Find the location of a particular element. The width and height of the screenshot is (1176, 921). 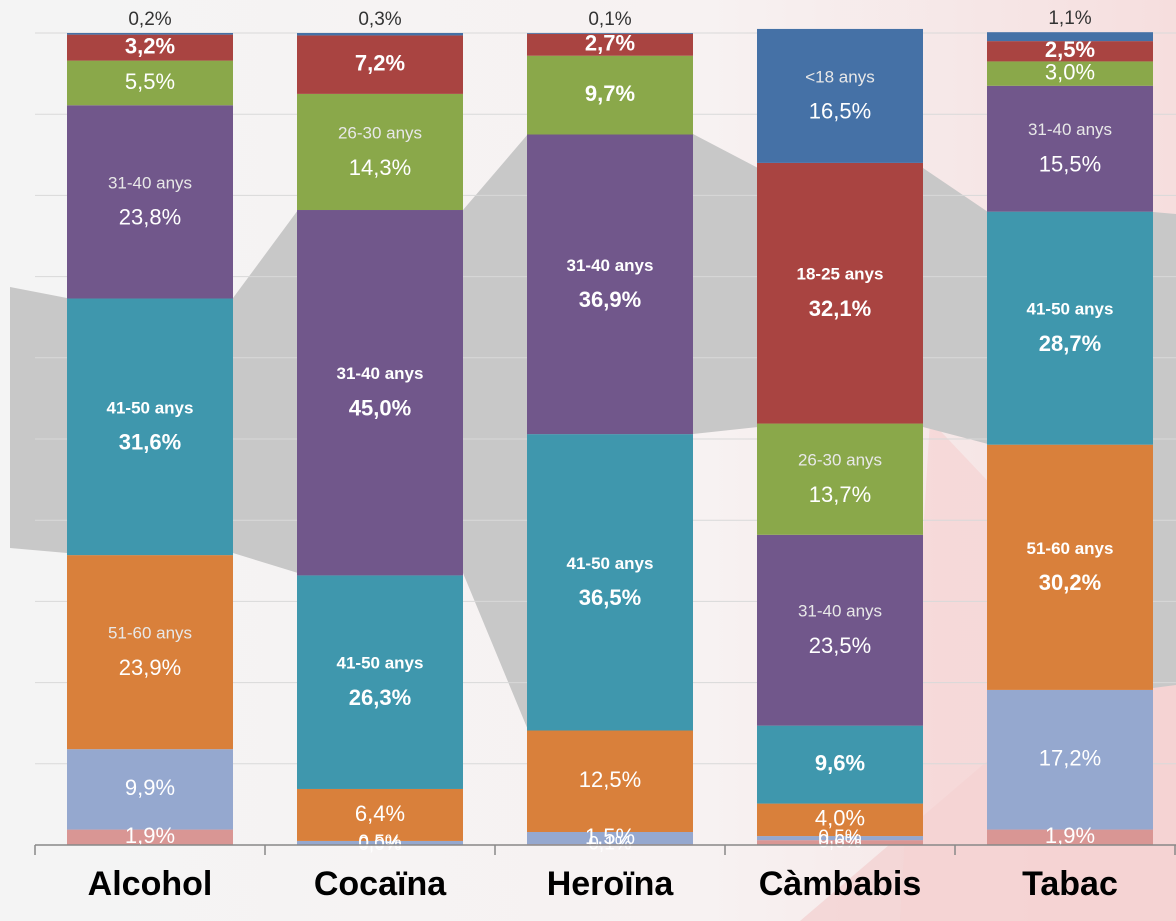

x-tick-label: Cocaïna is located at coordinates (380, 884).